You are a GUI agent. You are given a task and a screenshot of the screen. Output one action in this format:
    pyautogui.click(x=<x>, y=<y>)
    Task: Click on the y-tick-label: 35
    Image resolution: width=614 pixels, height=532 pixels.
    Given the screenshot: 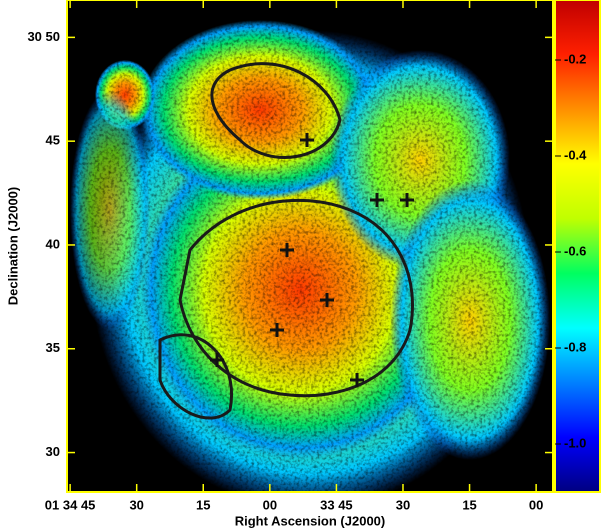 What is the action you would take?
    pyautogui.click(x=53, y=347)
    